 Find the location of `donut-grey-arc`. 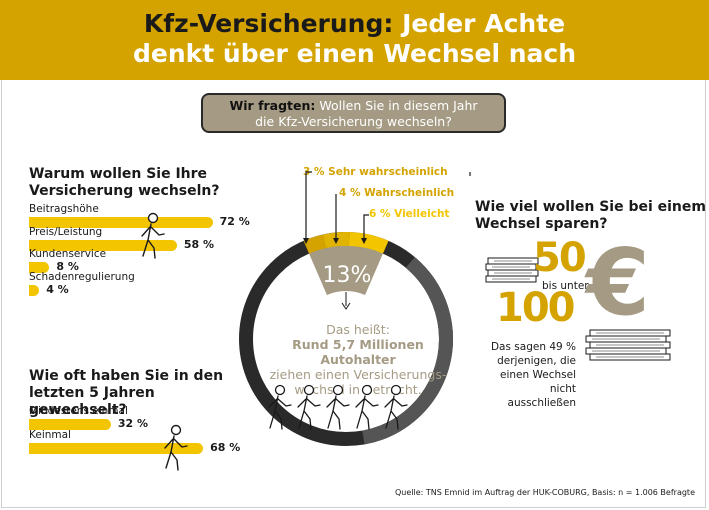

donut-grey-arc is located at coordinates (407, 351).